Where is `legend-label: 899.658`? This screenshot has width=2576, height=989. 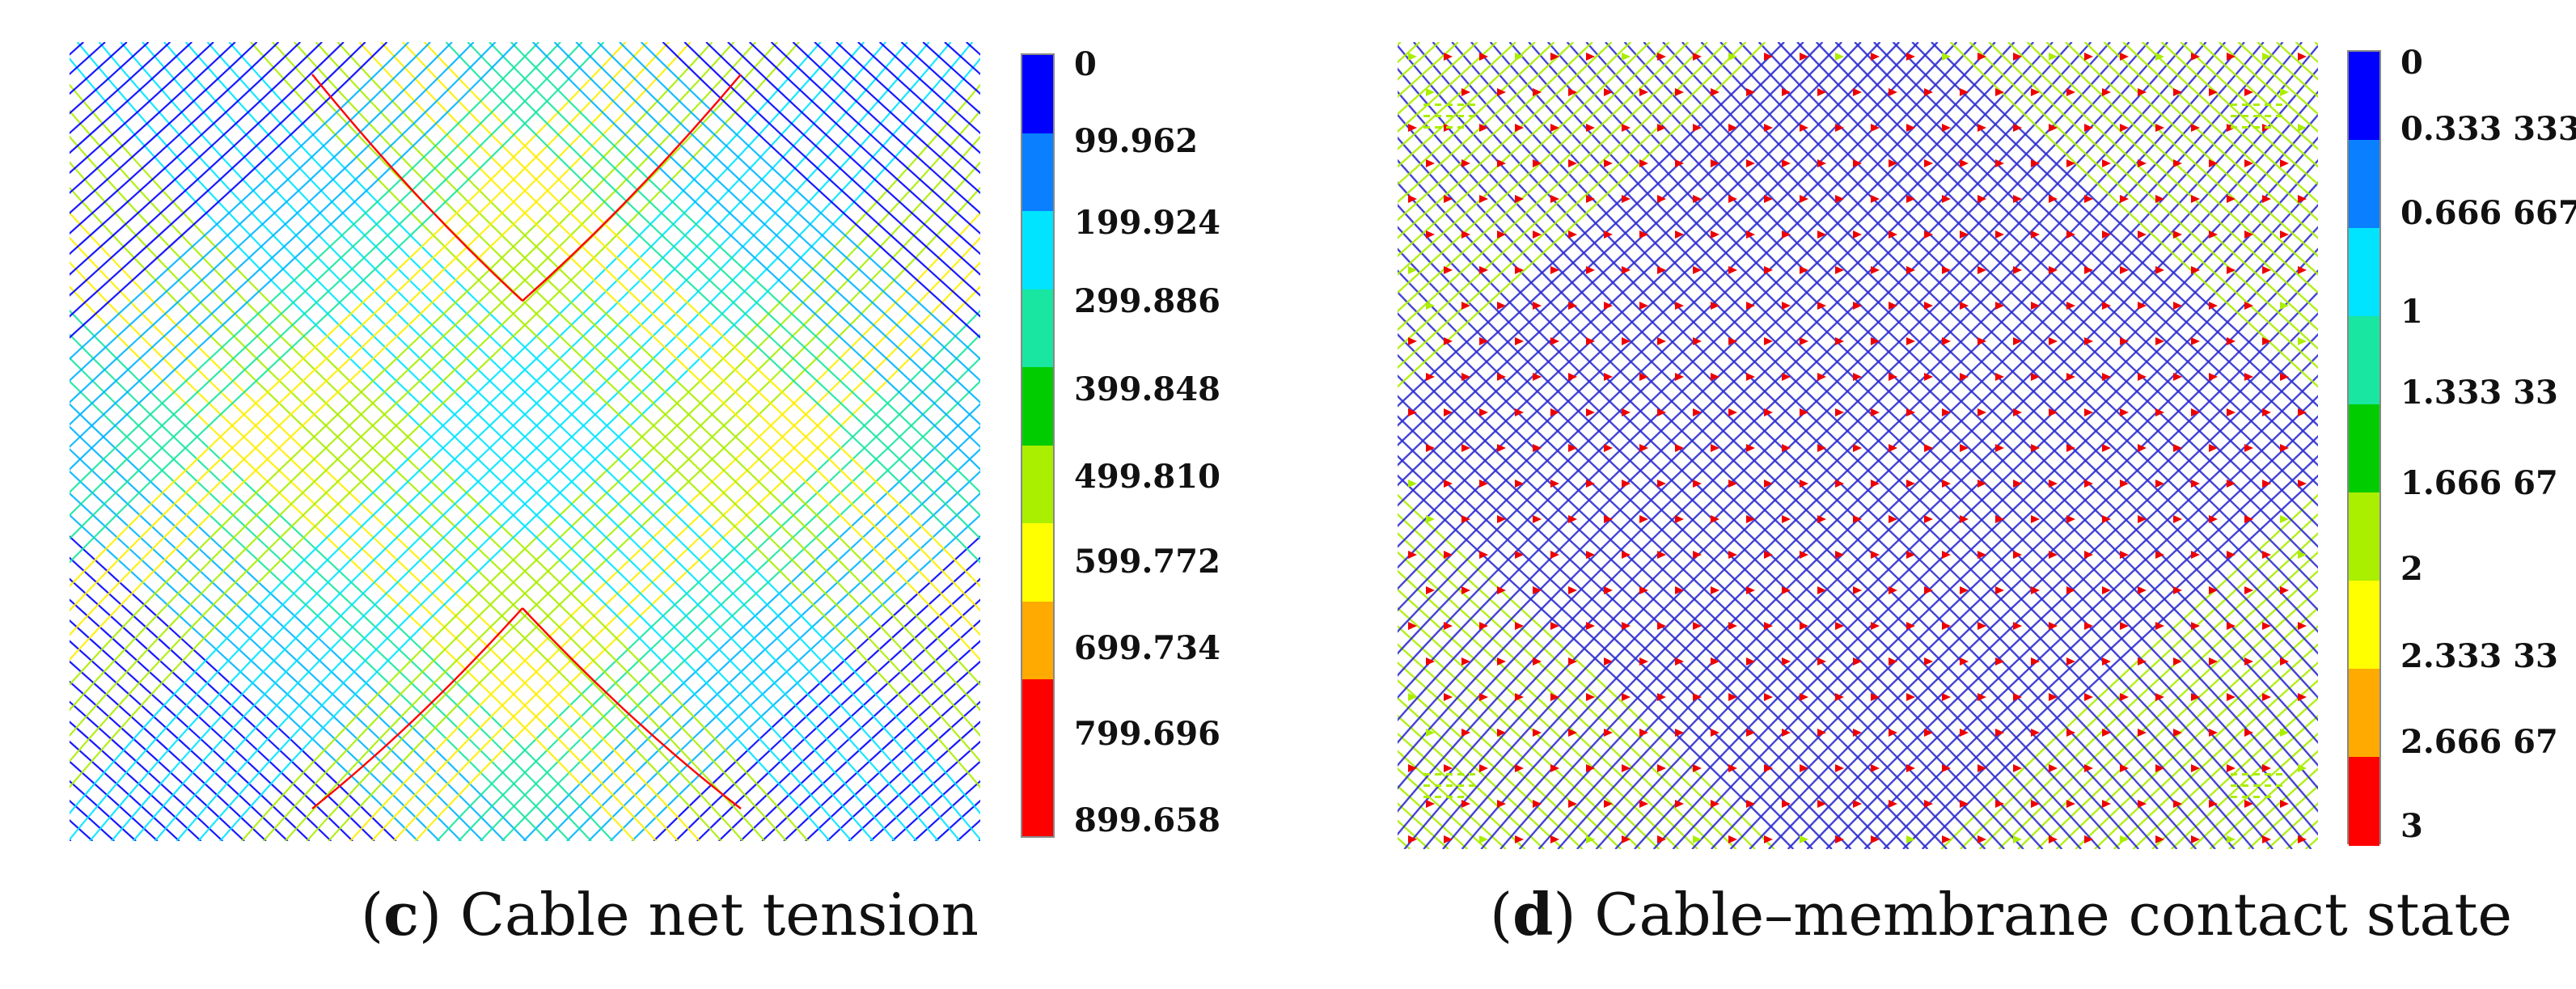 legend-label: 899.658 is located at coordinates (1147, 820).